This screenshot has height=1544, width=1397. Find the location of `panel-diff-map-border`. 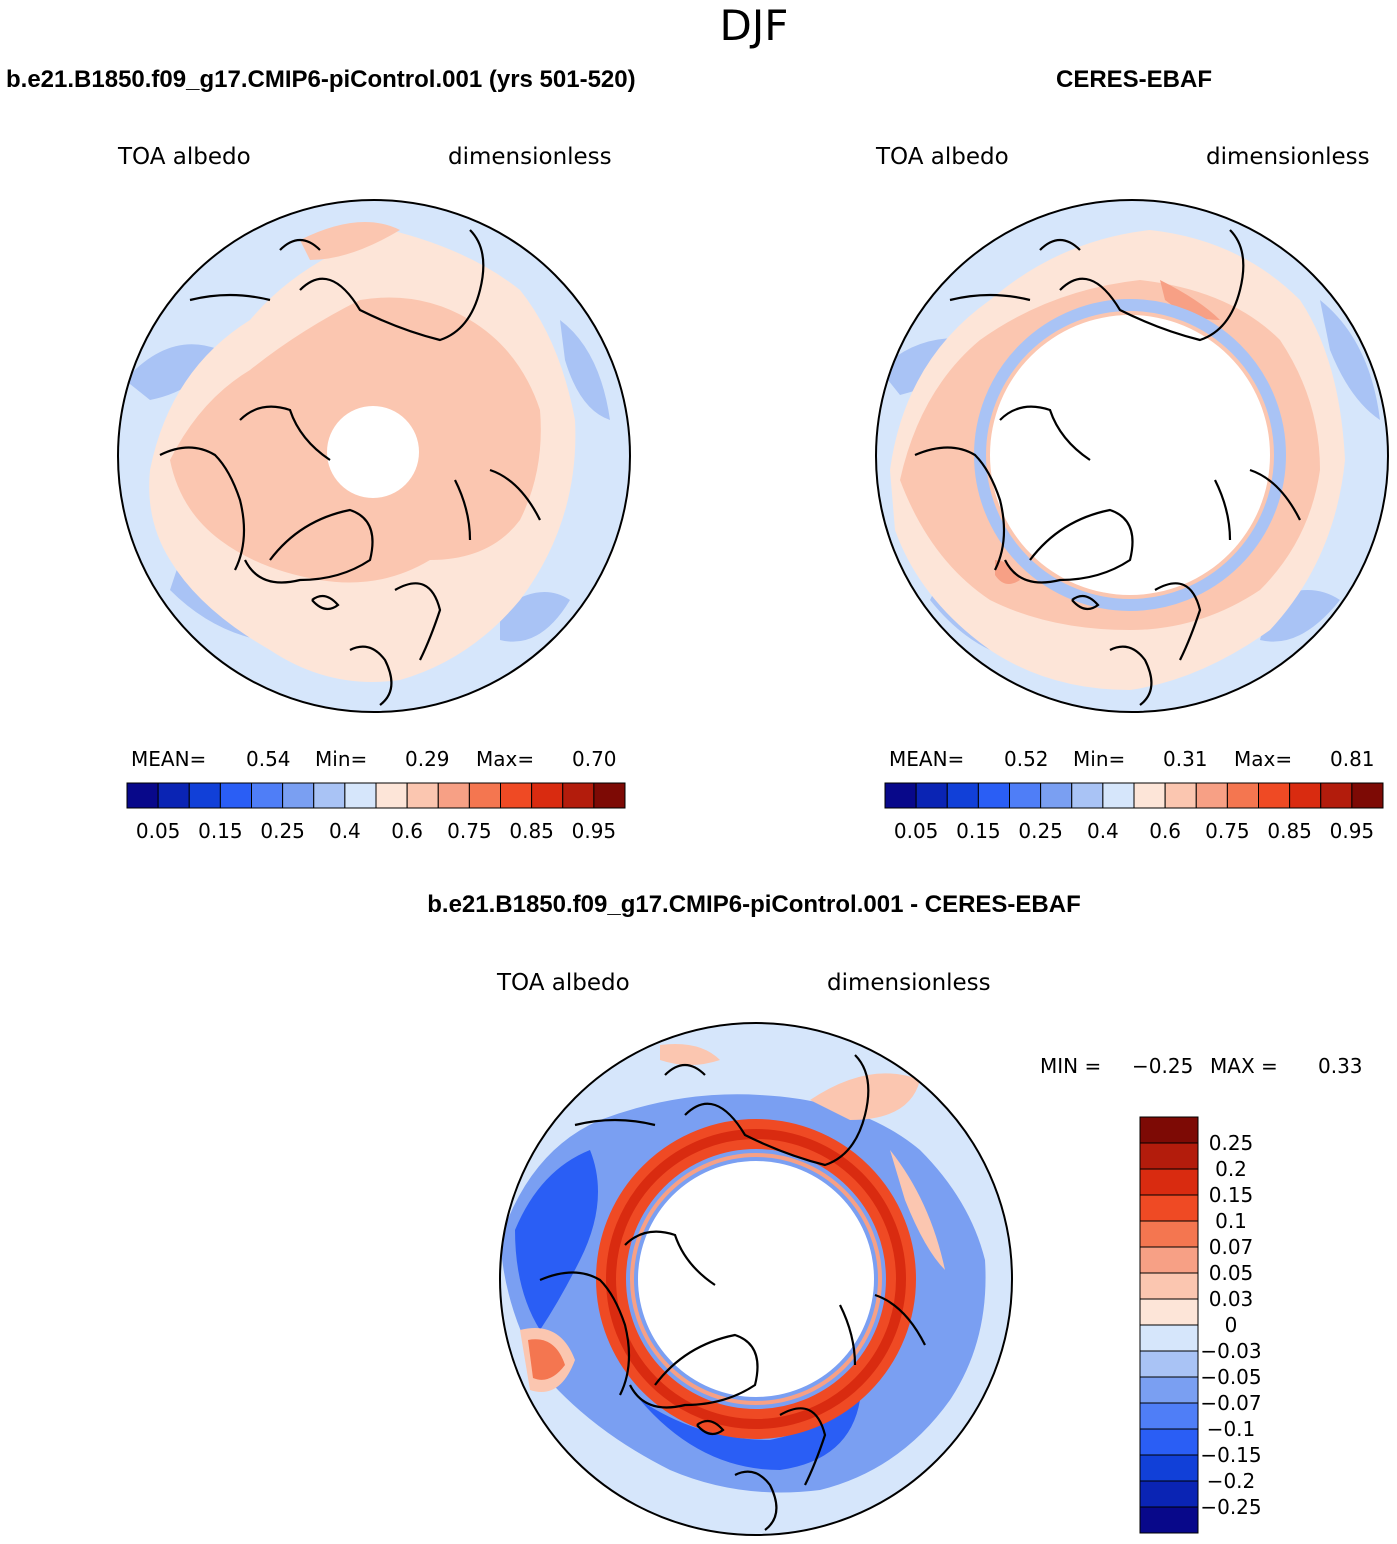

panel-diff-map-border is located at coordinates (756, 1279).